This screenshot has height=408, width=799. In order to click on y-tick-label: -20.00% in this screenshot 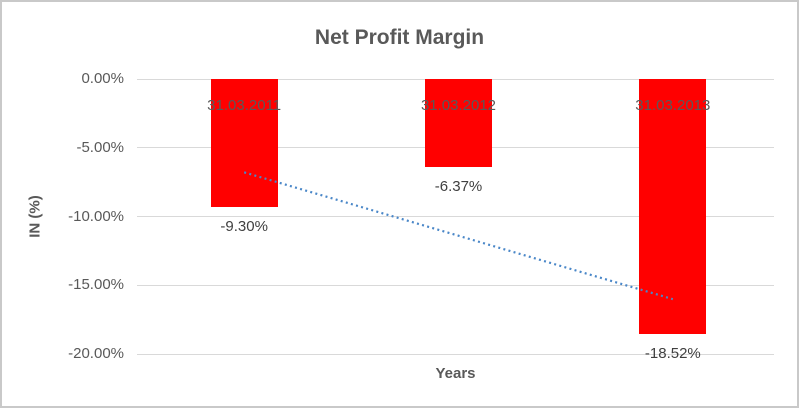, I will do `click(96, 353)`.